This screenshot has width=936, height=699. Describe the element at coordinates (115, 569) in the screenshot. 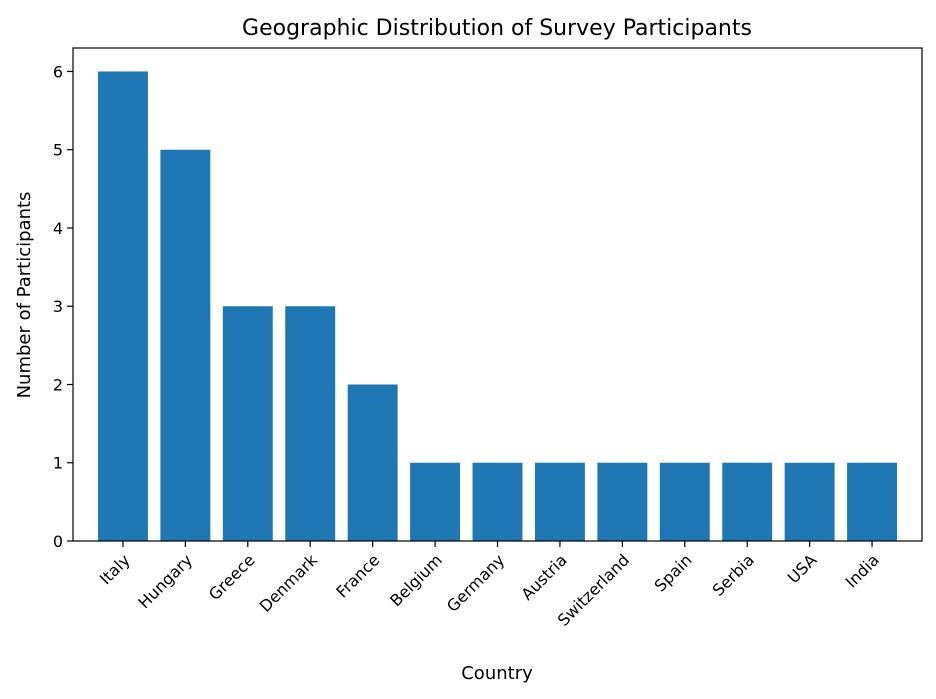

I see `x-tick-label-italy: Italy` at that location.